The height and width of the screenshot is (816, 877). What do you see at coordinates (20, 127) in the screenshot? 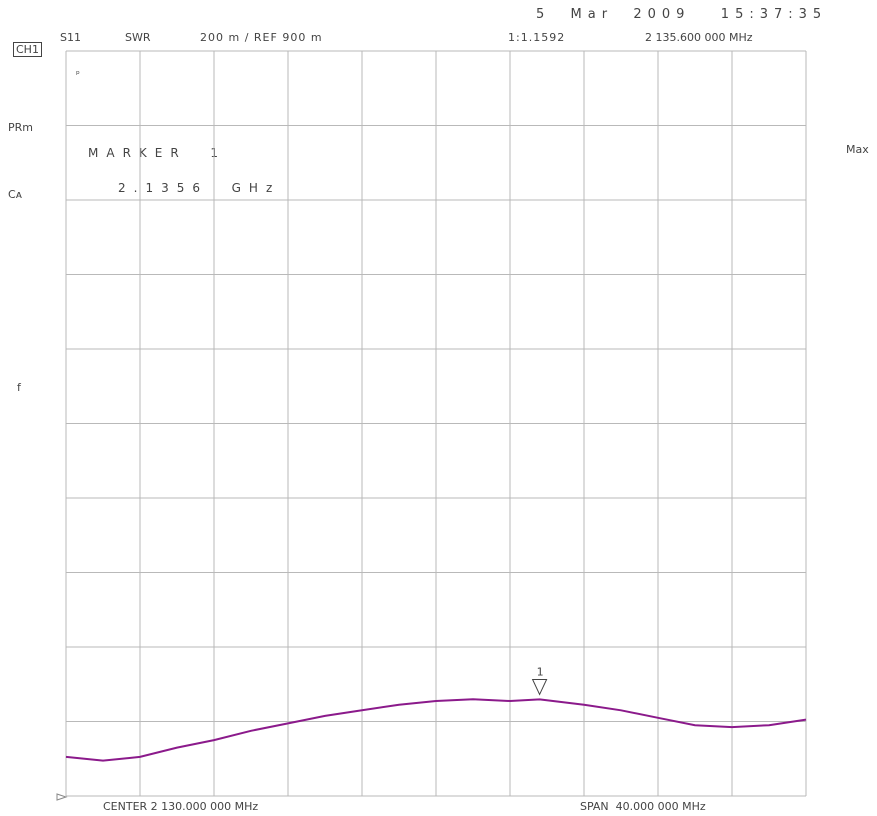
I see `label-prm: PRm` at bounding box center [20, 127].